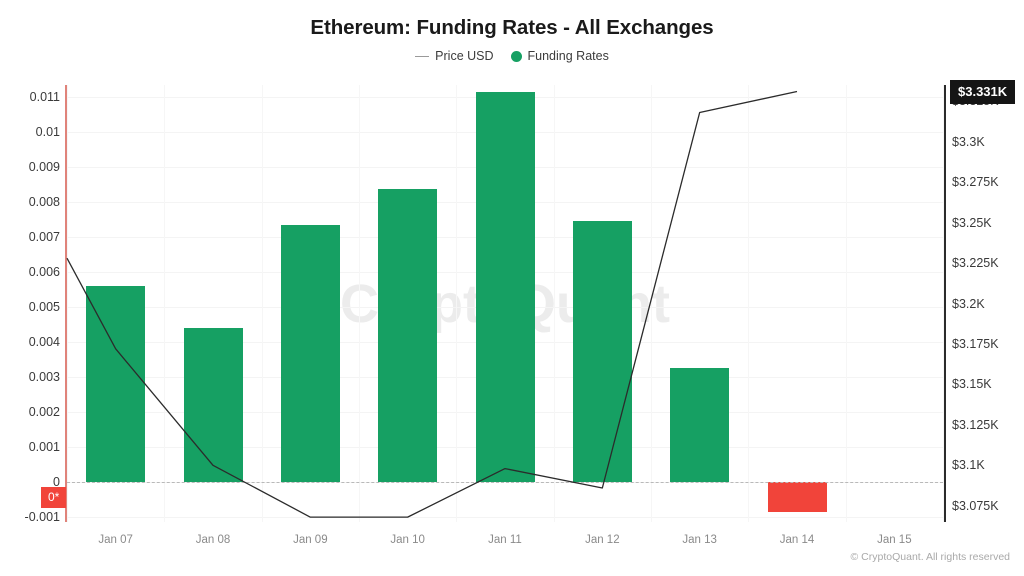 This screenshot has height=576, width=1024. Describe the element at coordinates (44, 376) in the screenshot. I see `left-axis-tick: 0.003` at that location.